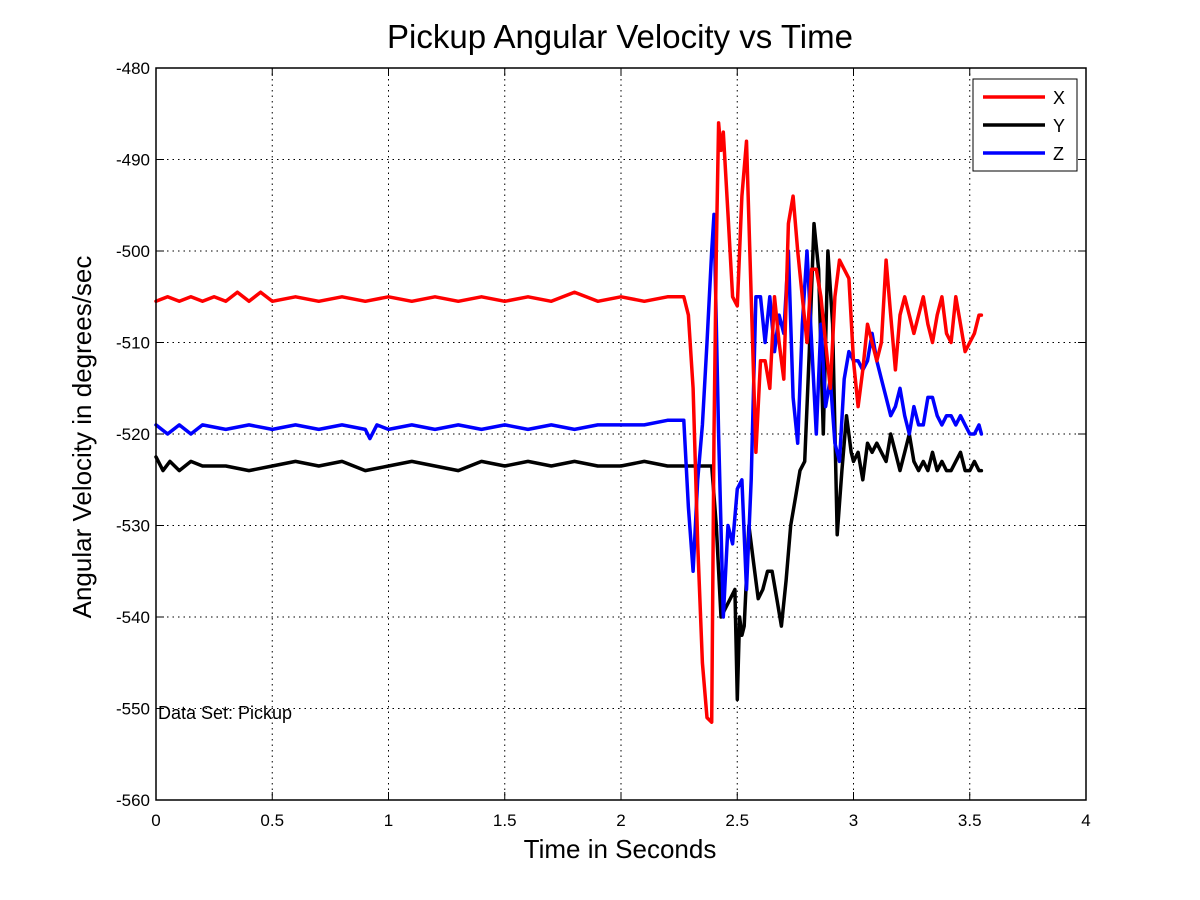 The width and height of the screenshot is (1200, 900). What do you see at coordinates (1025, 125) in the screenshot?
I see `legend: XYZ` at bounding box center [1025, 125].